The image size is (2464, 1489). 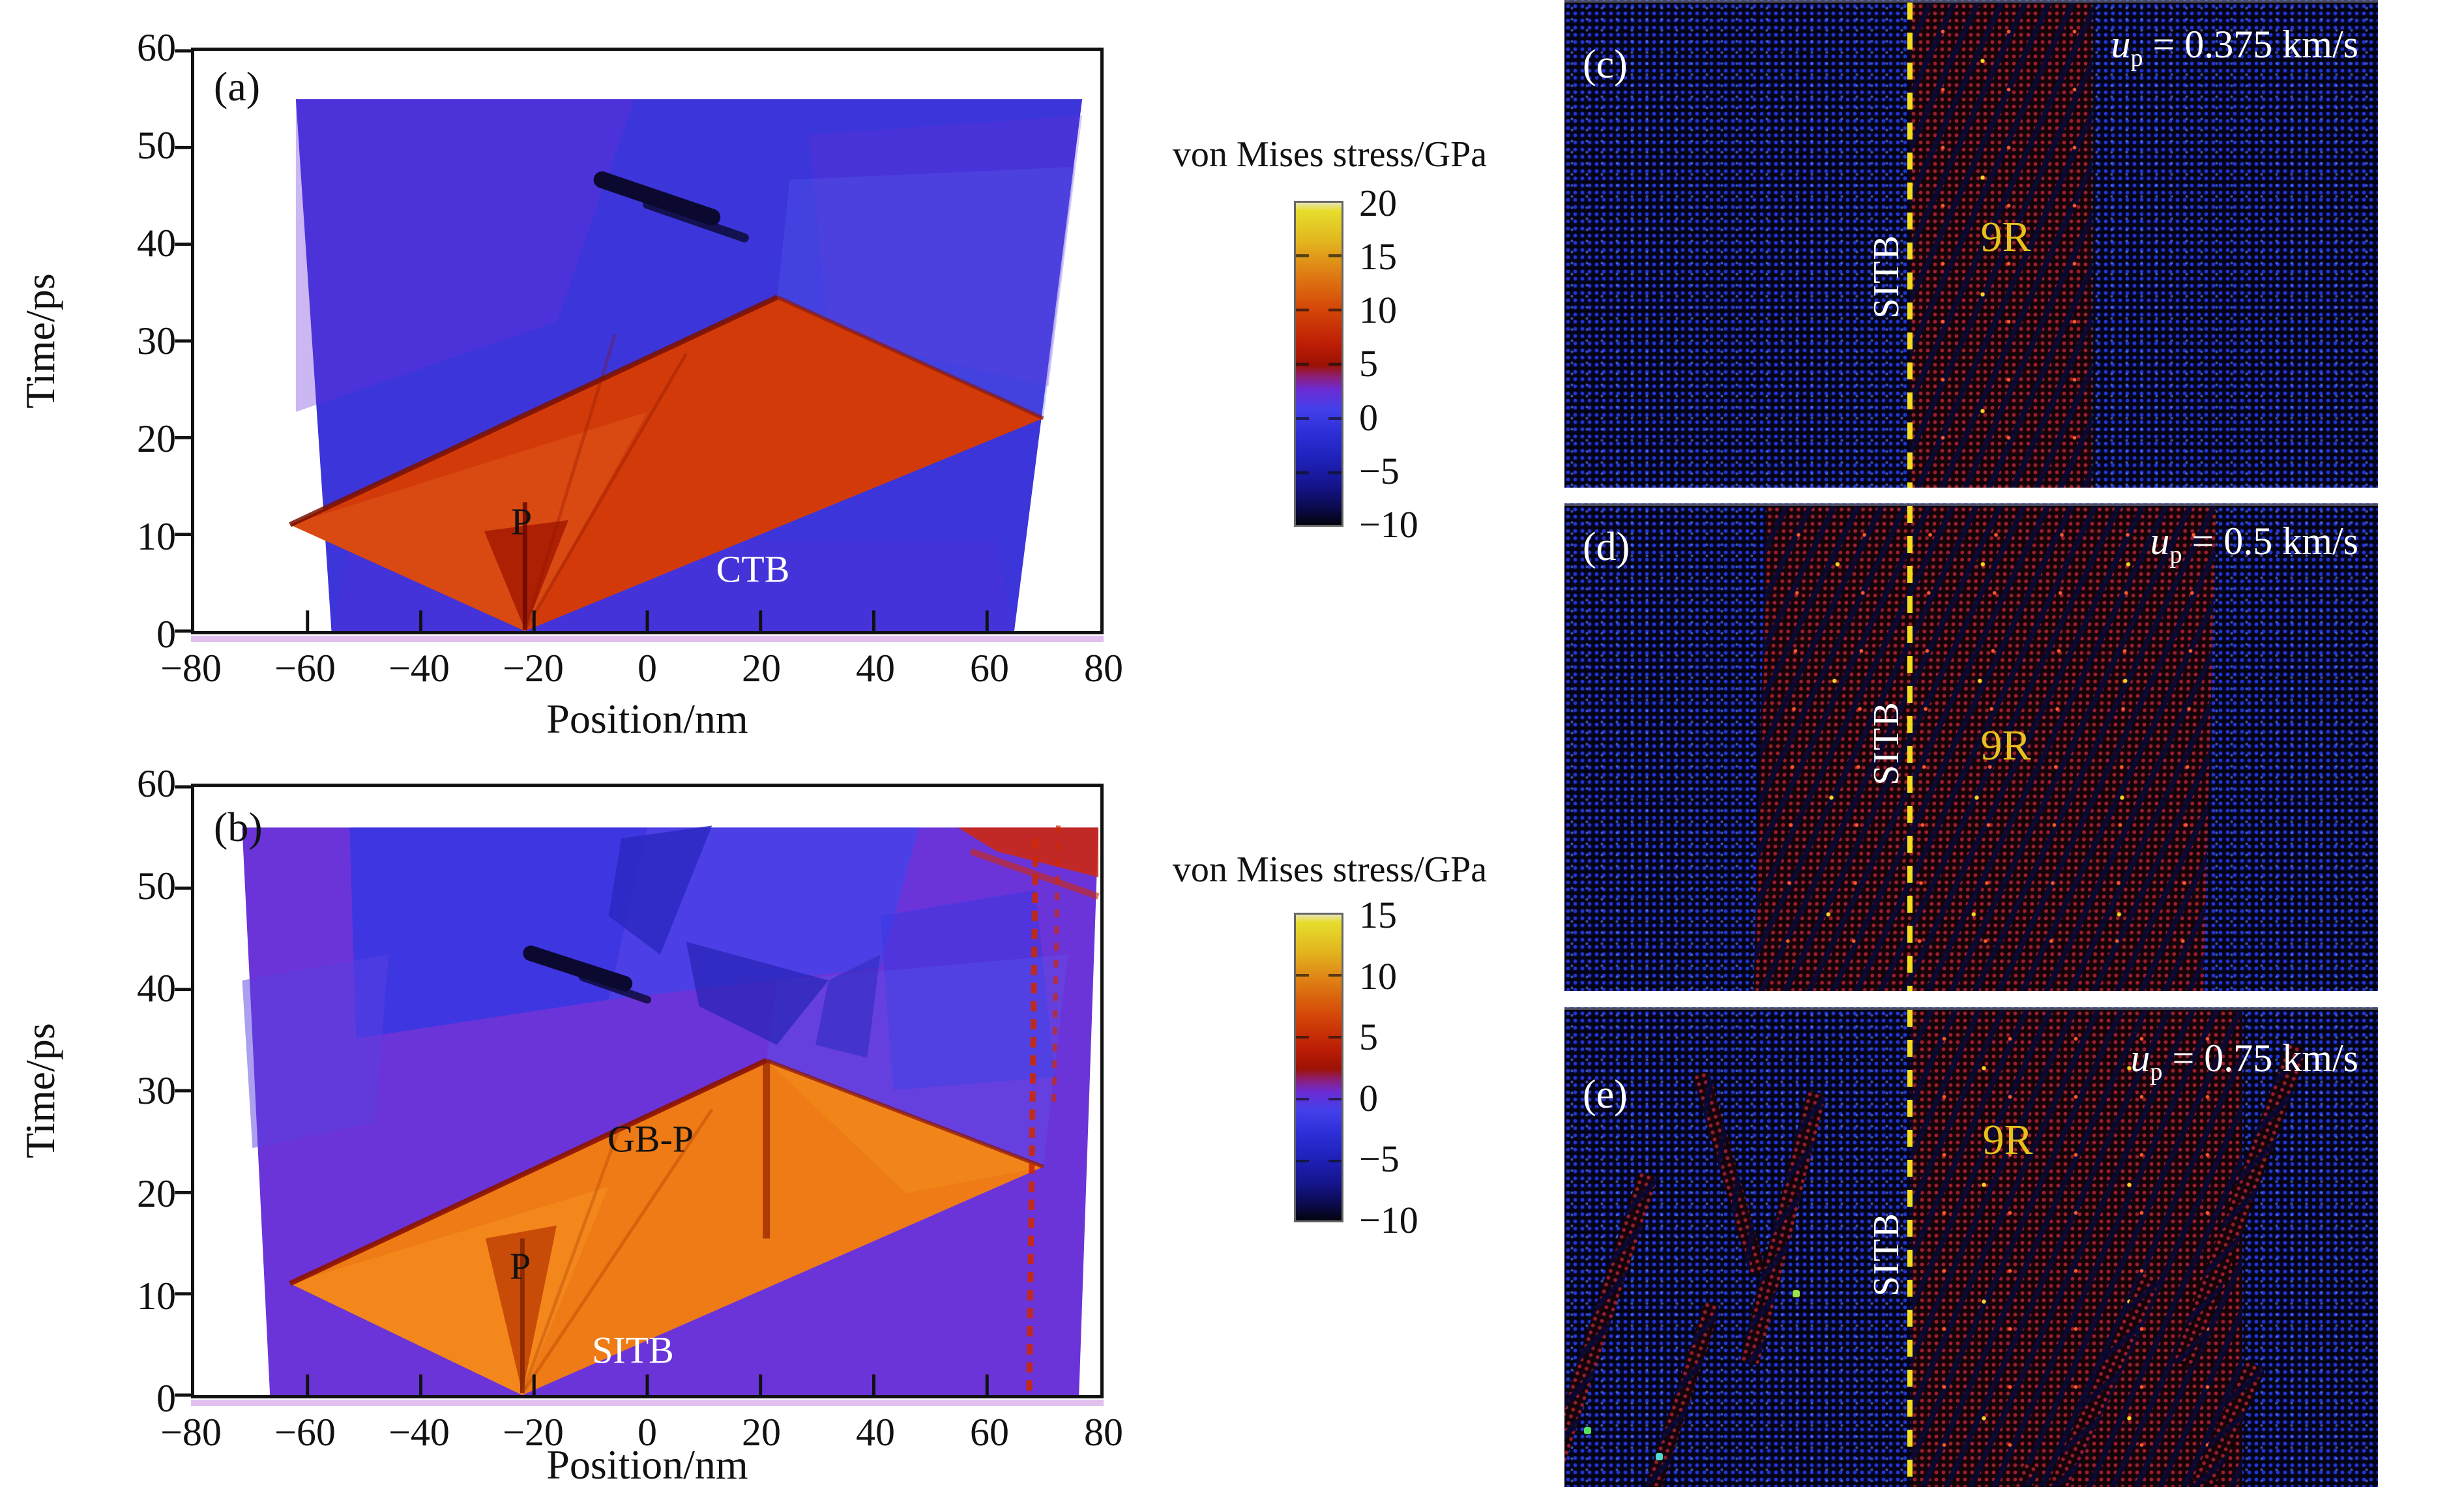 I want to click on panel-c-tag: (c), so click(x=1605, y=64).